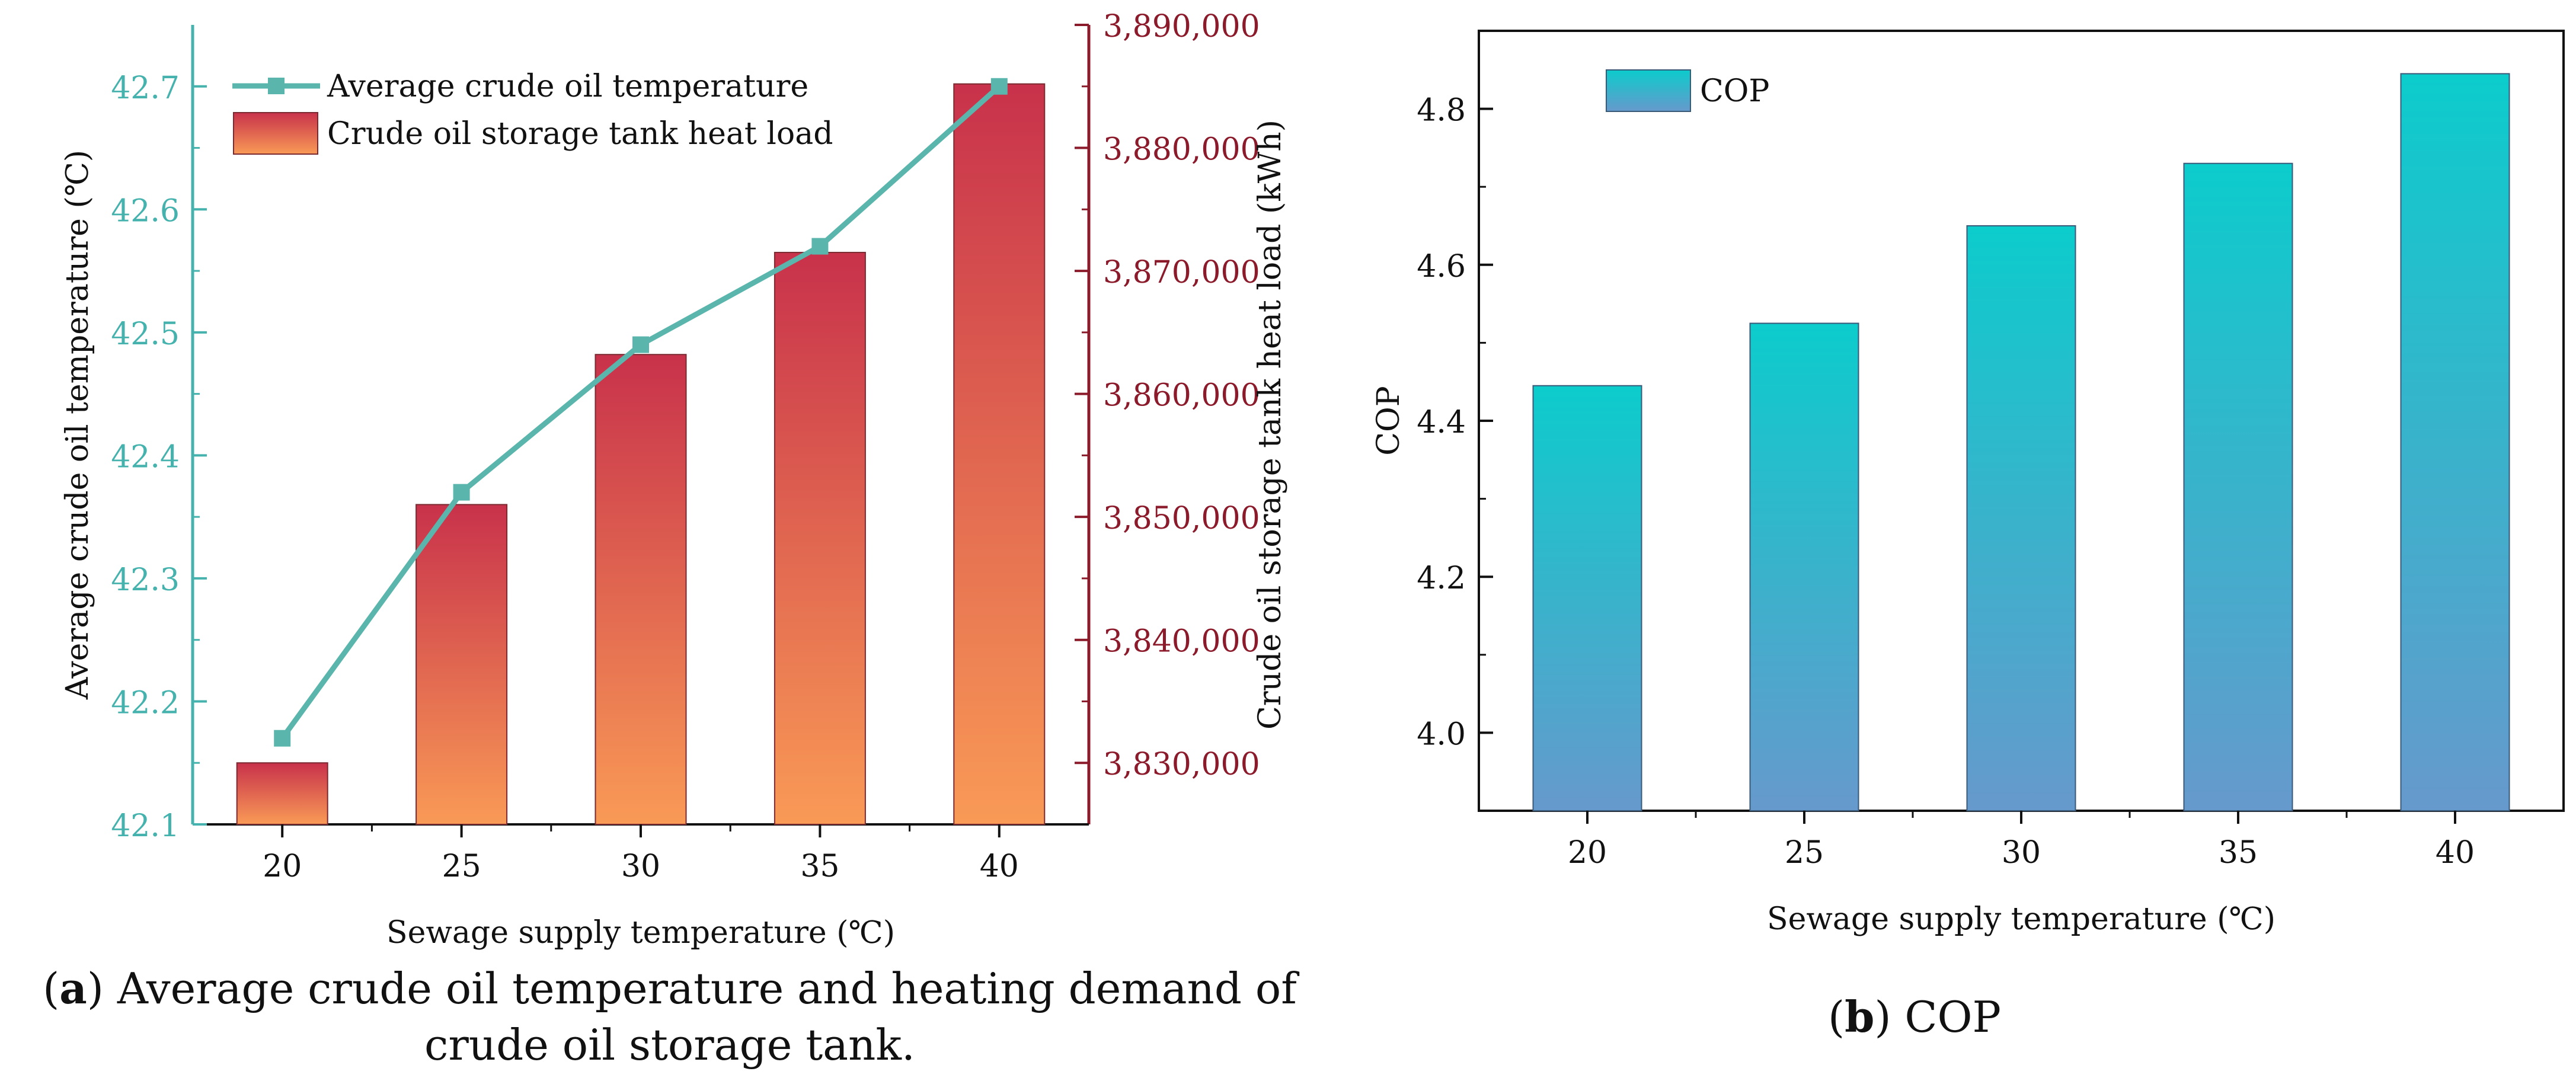 Image resolution: width=2576 pixels, height=1081 pixels. What do you see at coordinates (1734, 91) in the screenshot?
I see `legend-cop-label: COP` at bounding box center [1734, 91].